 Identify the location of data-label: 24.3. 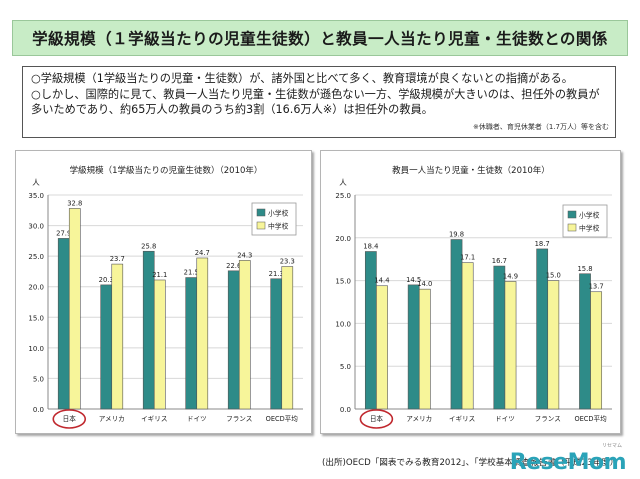
(244, 255).